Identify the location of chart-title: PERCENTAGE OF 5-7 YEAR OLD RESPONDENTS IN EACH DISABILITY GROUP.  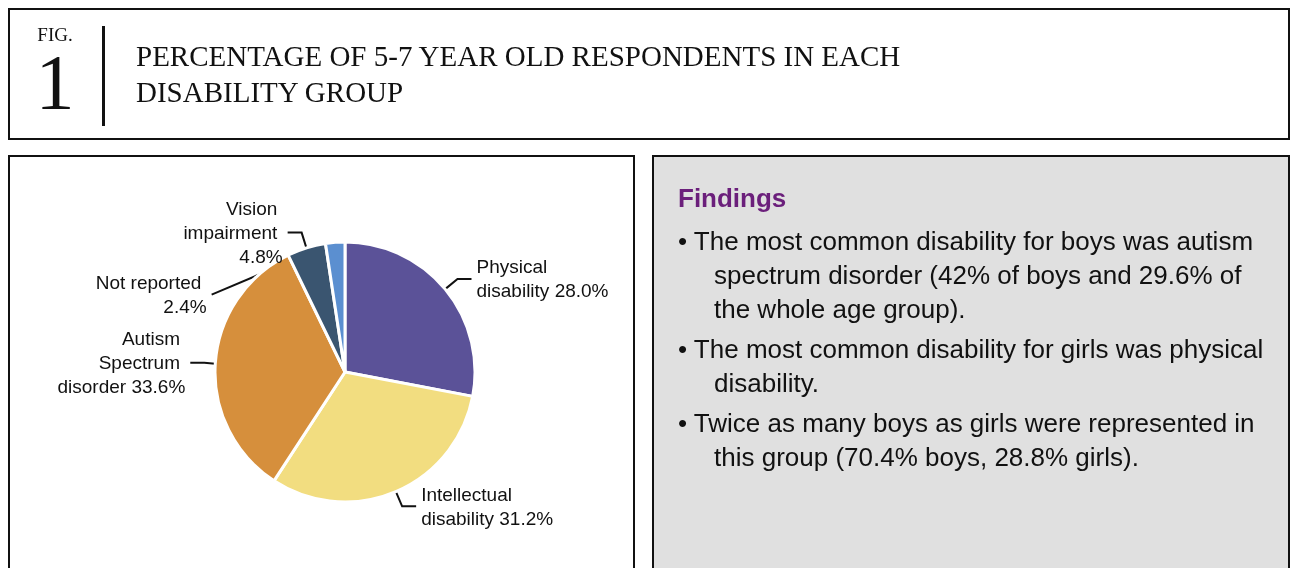
(519, 74).